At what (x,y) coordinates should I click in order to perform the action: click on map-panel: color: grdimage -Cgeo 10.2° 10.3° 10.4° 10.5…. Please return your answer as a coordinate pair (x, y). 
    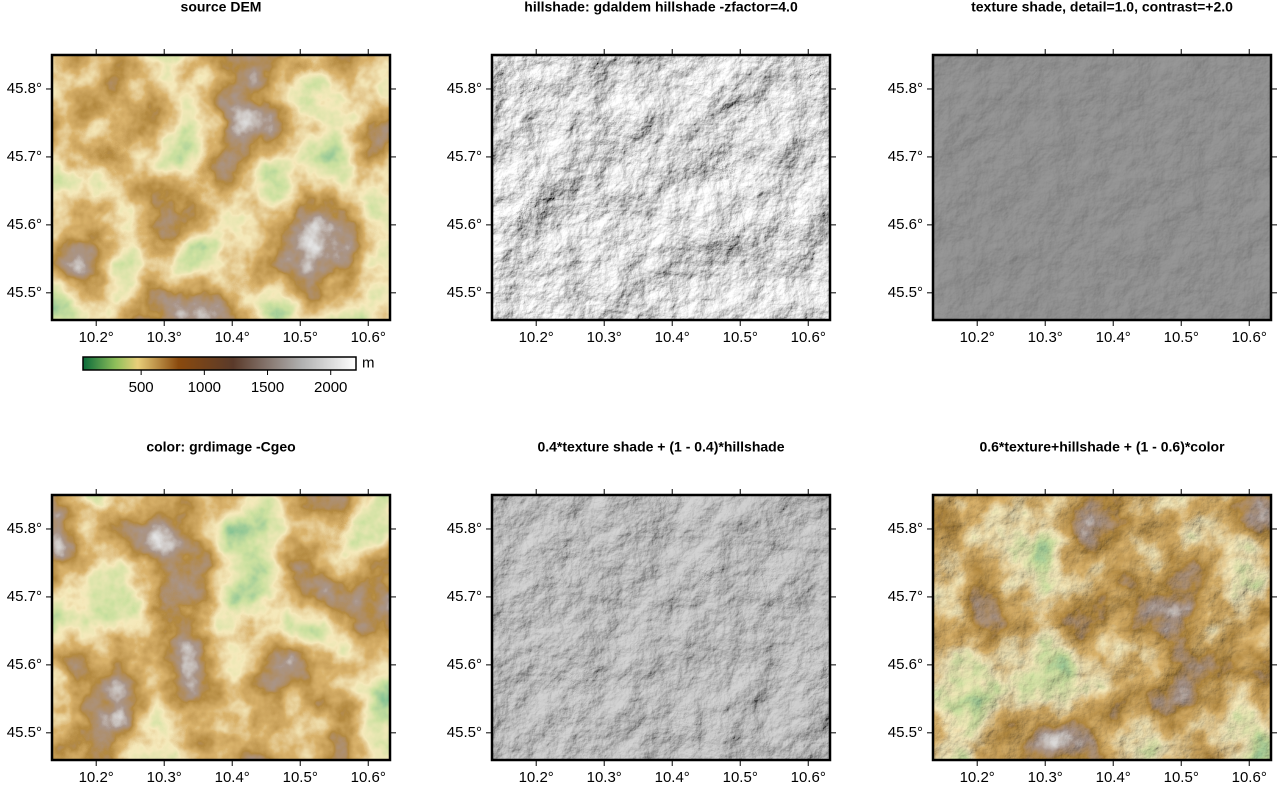
    Looking at the image, I should click on (201, 612).